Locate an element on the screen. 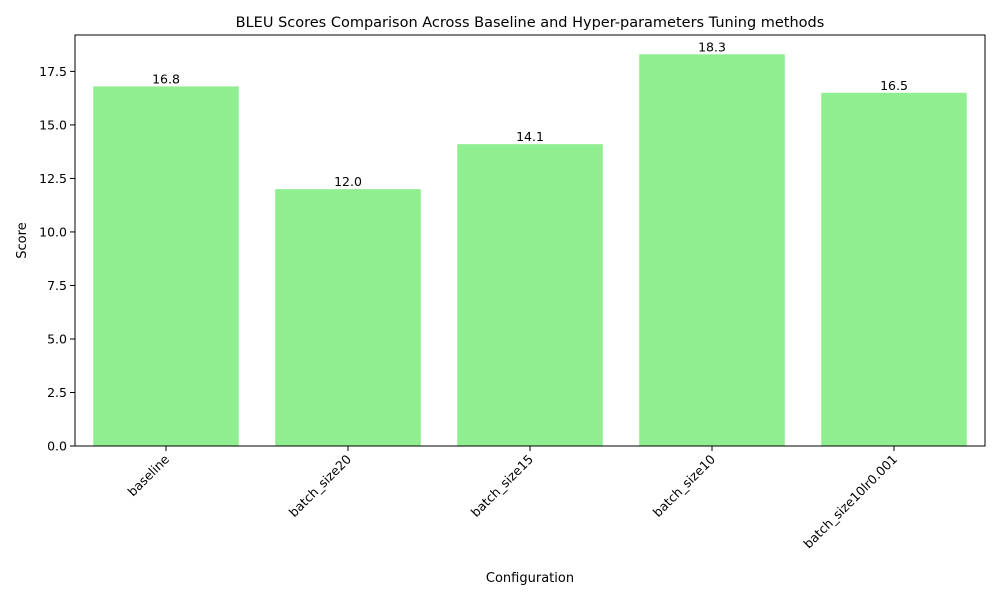 This screenshot has width=1000, height=604. x-tick-label-baseline: baseline is located at coordinates (148, 475).